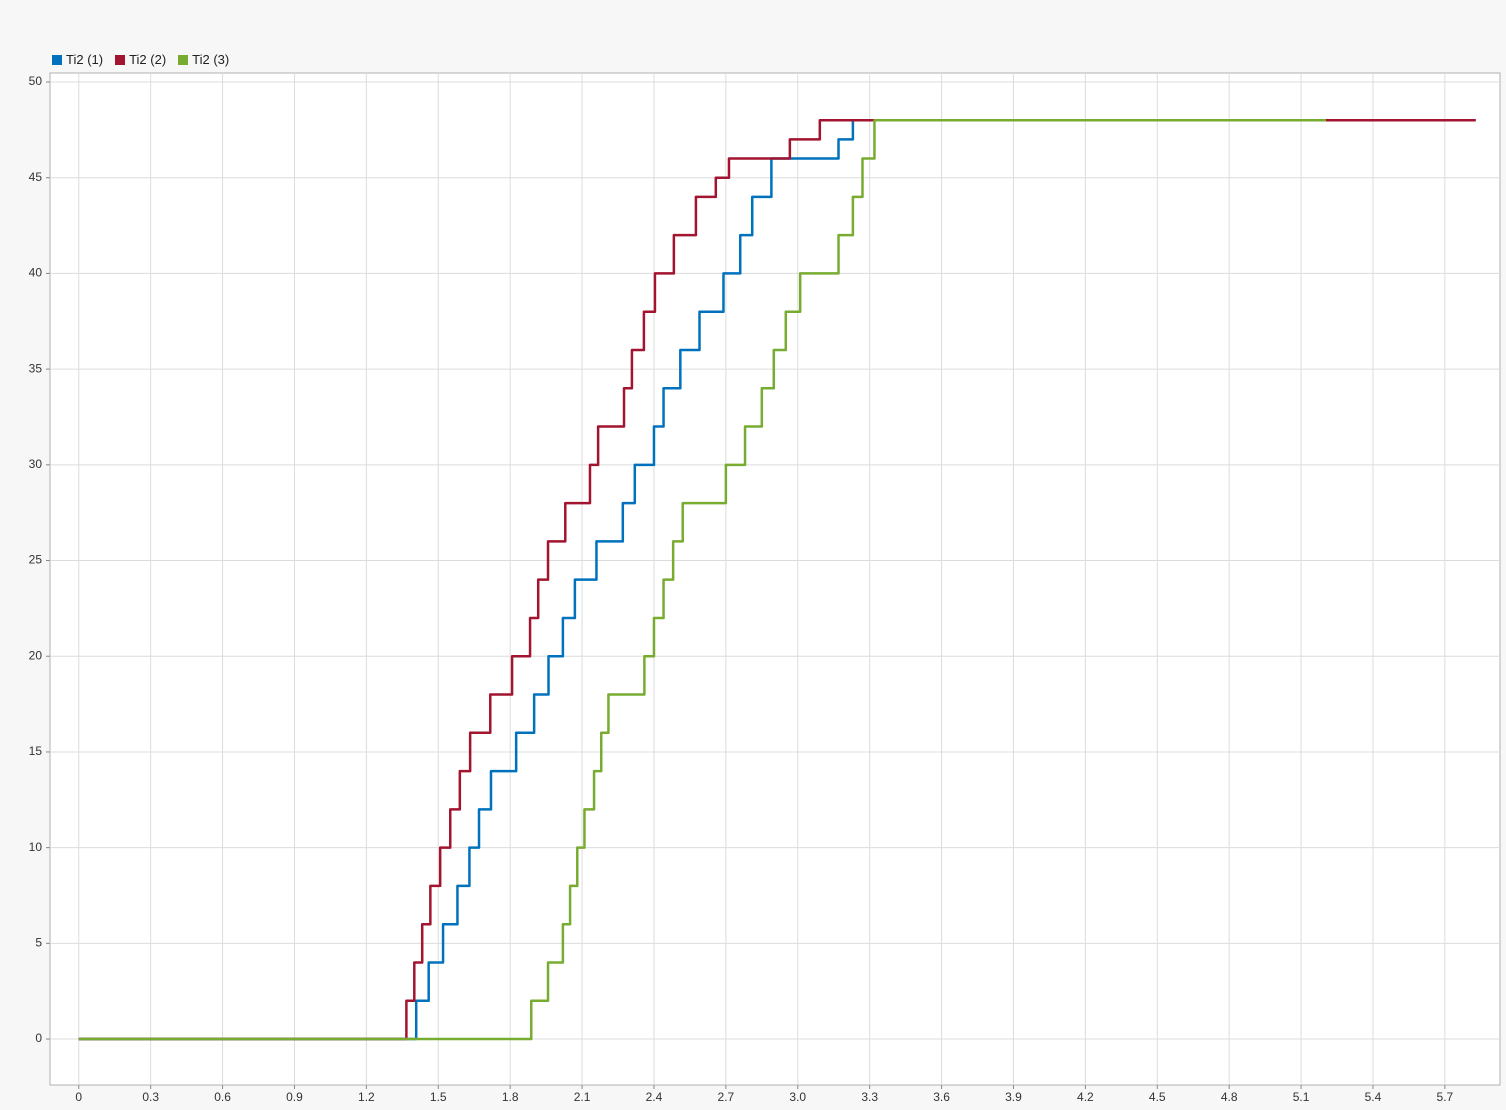  Describe the element at coordinates (38, 943) in the screenshot. I see `y-tick-label: 5` at that location.